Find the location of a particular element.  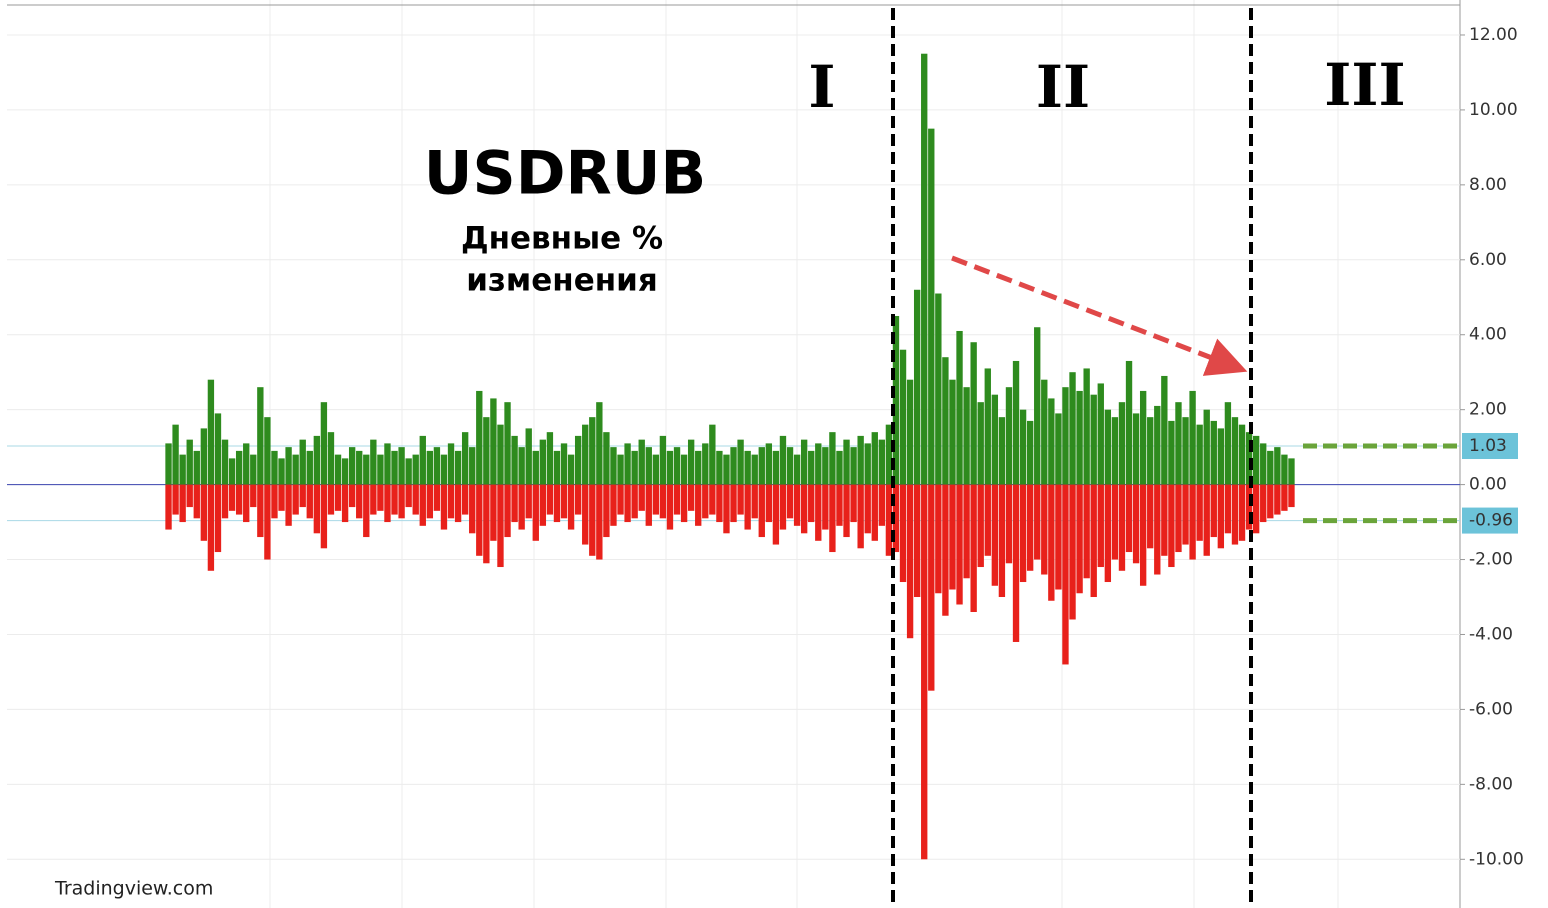

y-tick-label: 12.00 is located at coordinates (1493, 35).